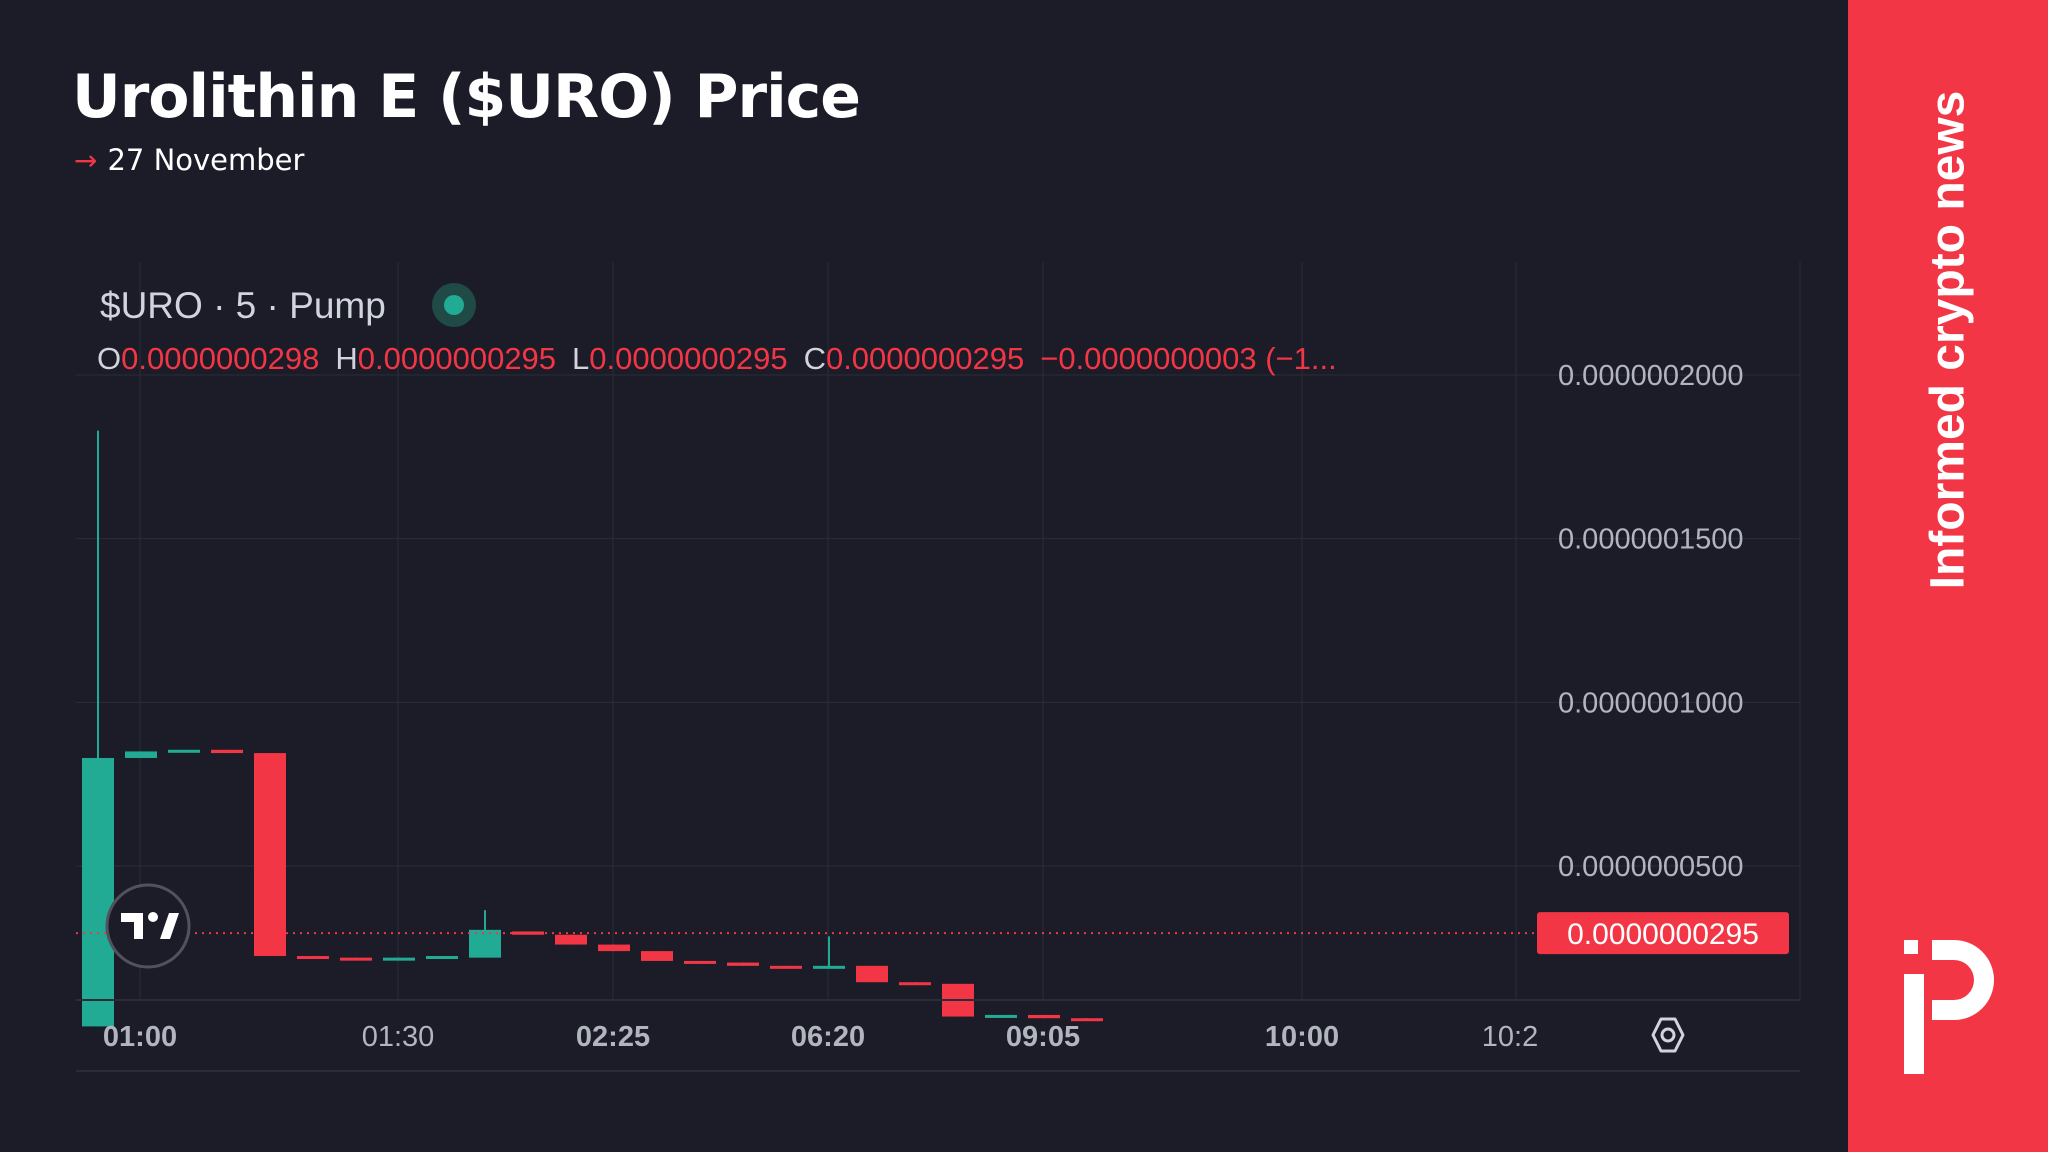 The image size is (2048, 1152). Describe the element at coordinates (1302, 1037) in the screenshot. I see `x-tick-label: 10:00` at that location.